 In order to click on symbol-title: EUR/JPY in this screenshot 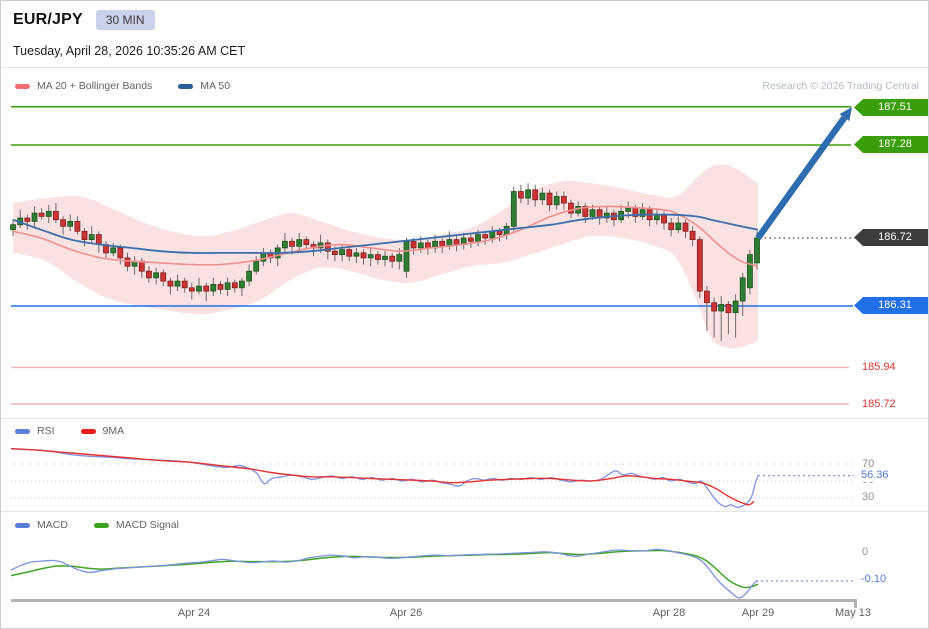, I will do `click(48, 19)`.